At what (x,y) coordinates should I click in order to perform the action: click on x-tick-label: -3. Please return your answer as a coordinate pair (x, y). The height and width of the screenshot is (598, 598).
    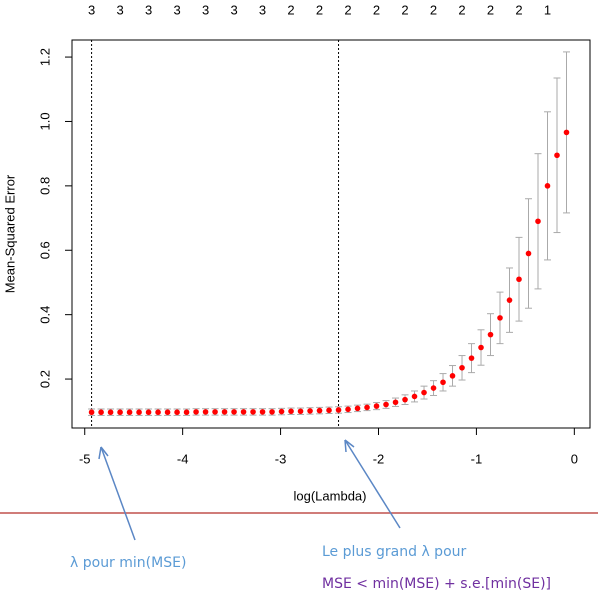
    Looking at the image, I should click on (281, 458).